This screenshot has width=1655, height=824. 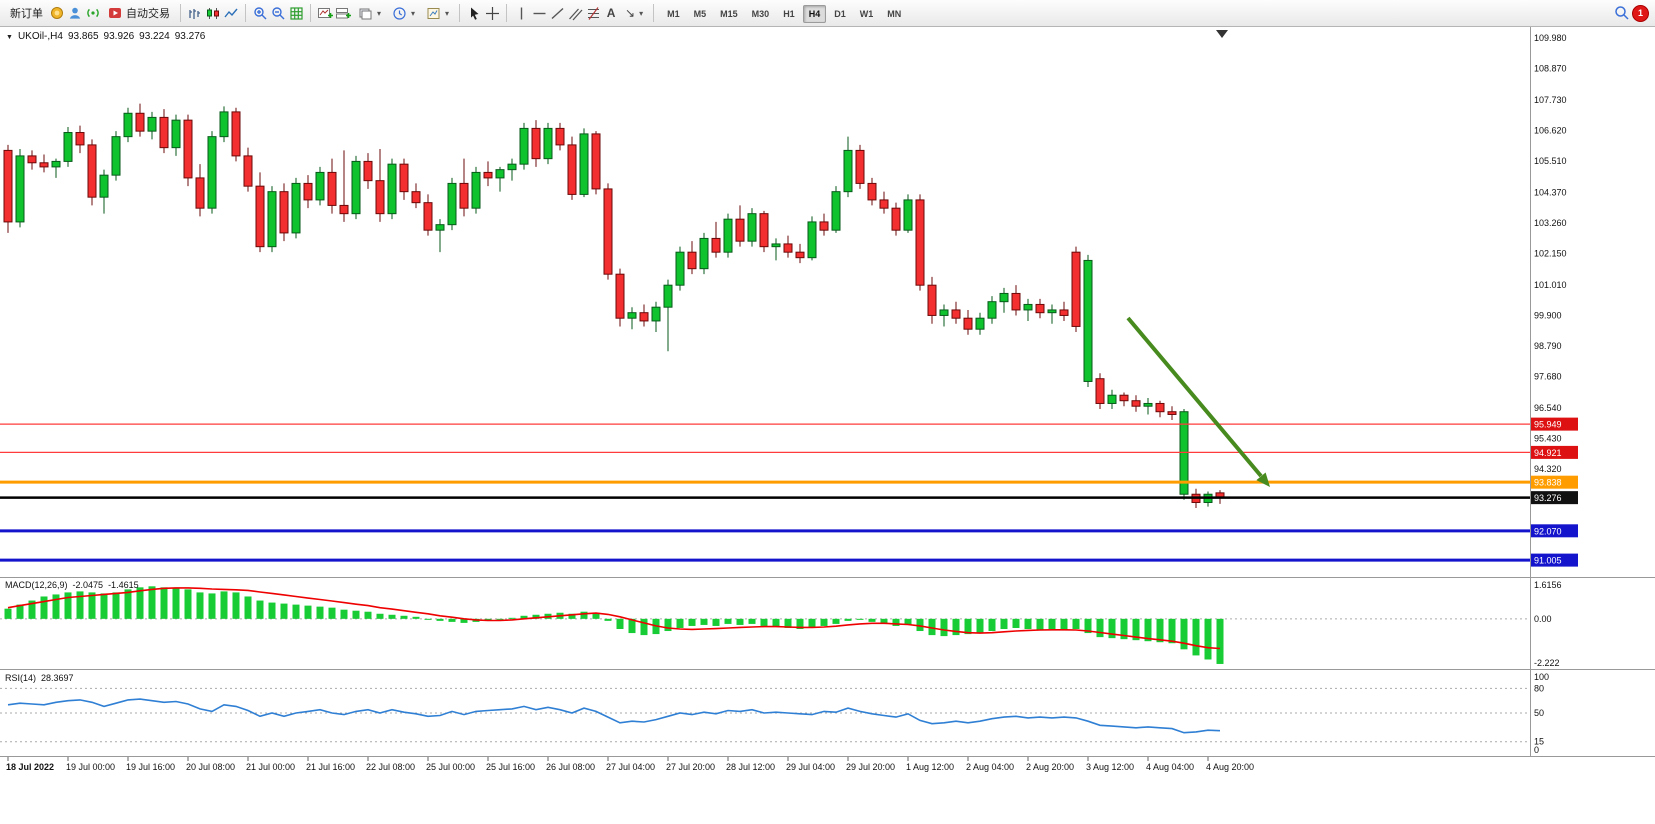 I want to click on profiles-dropdown: ▾, so click(x=369, y=13).